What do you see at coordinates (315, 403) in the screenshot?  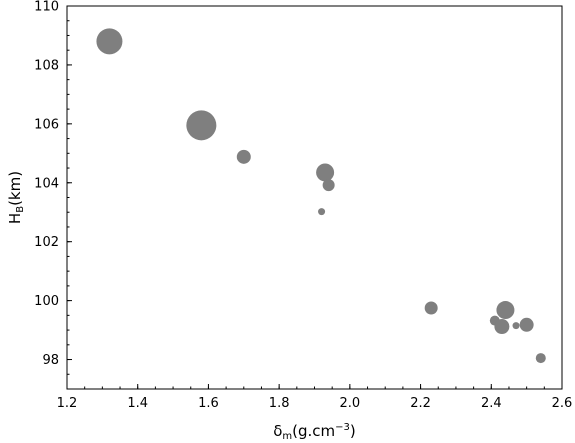 I see `x-tick-labels: 1.2 1.4 1.6 1.8 2.0 2.2 2.4 2.6` at bounding box center [315, 403].